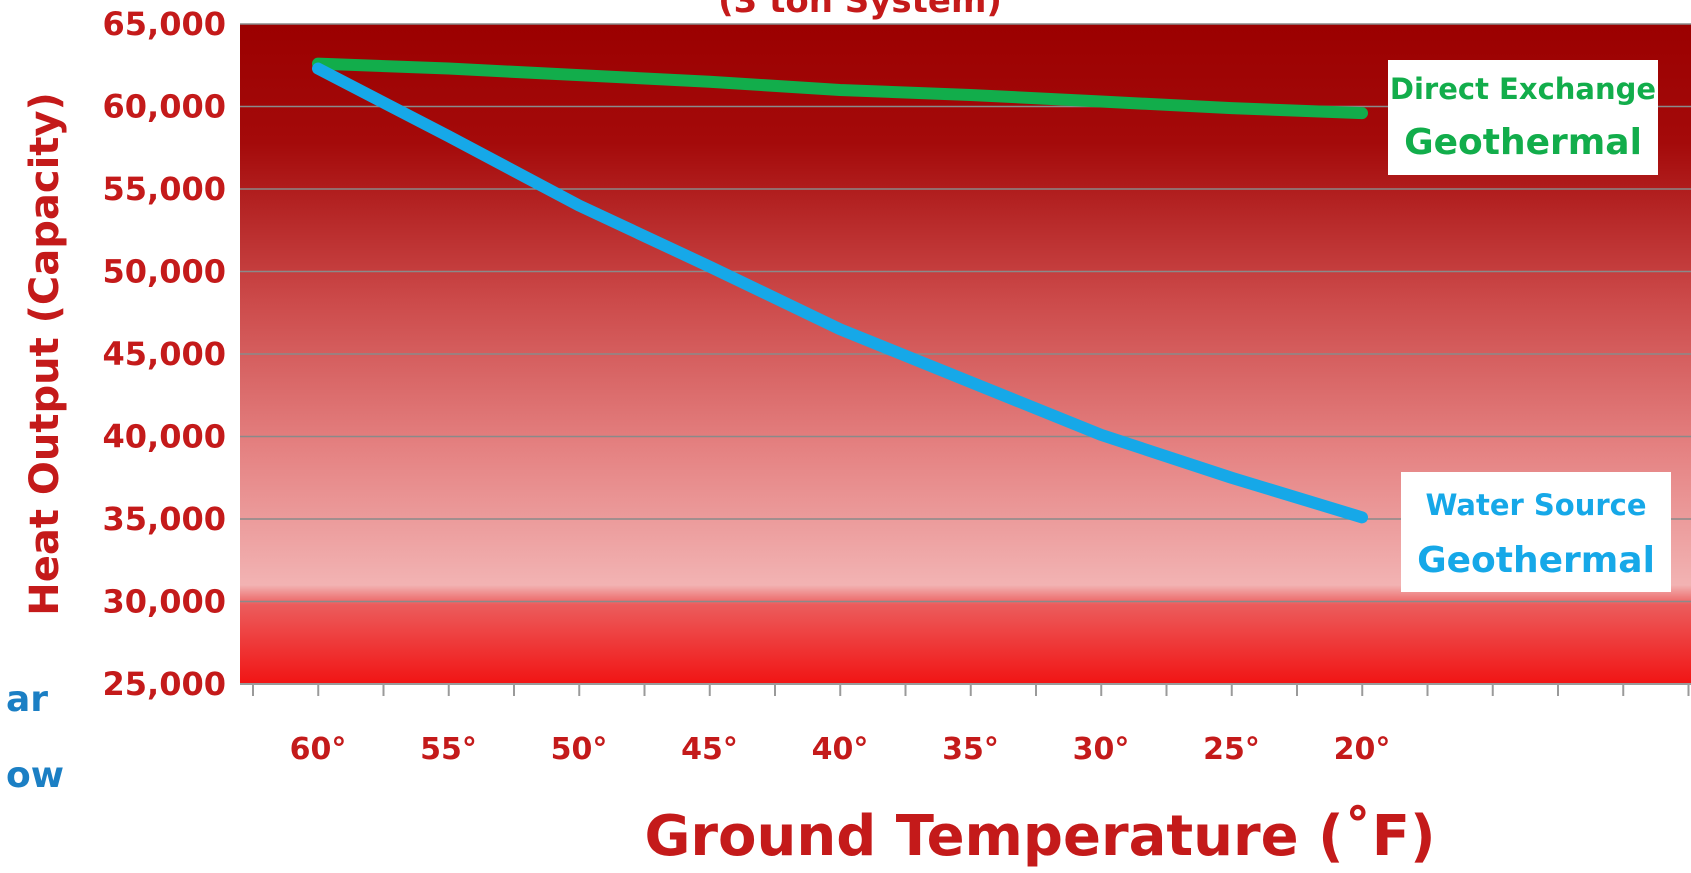 This screenshot has height=873, width=1691. What do you see at coordinates (45, 354) in the screenshot?
I see `y-axis-label: Heat Output (Capacity)` at bounding box center [45, 354].